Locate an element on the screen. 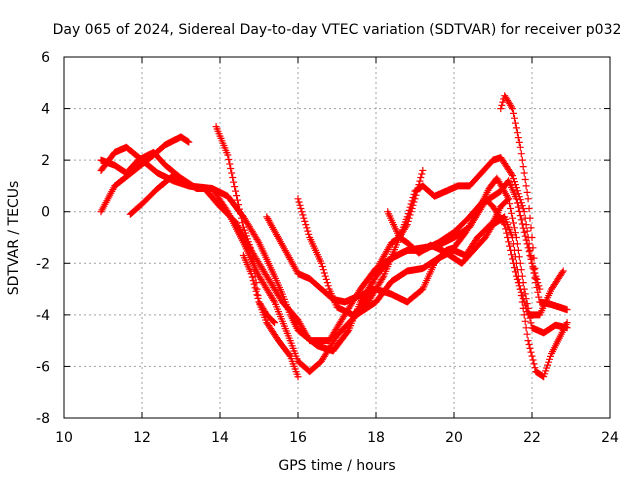 The height and width of the screenshot is (480, 640). x-axis-label: GPS time / hours is located at coordinates (336, 466).